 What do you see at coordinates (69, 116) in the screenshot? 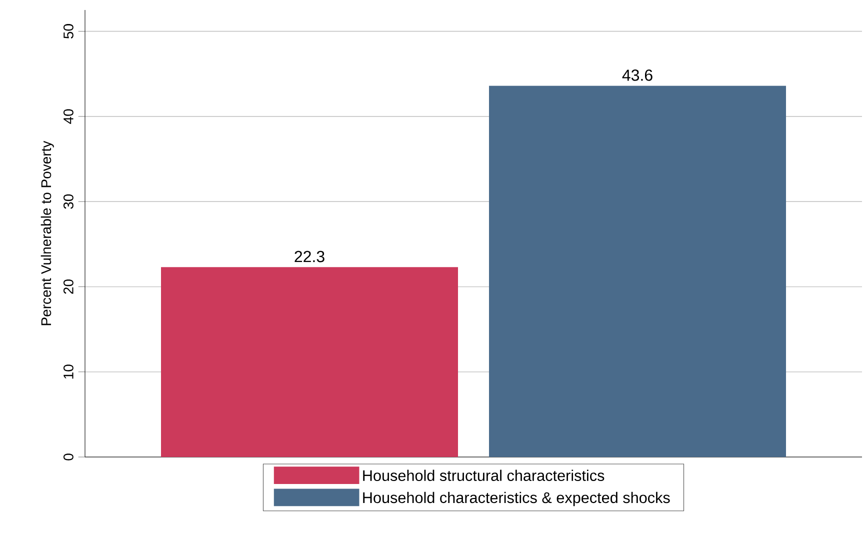
I see `y-tick-label: 40` at bounding box center [69, 116].